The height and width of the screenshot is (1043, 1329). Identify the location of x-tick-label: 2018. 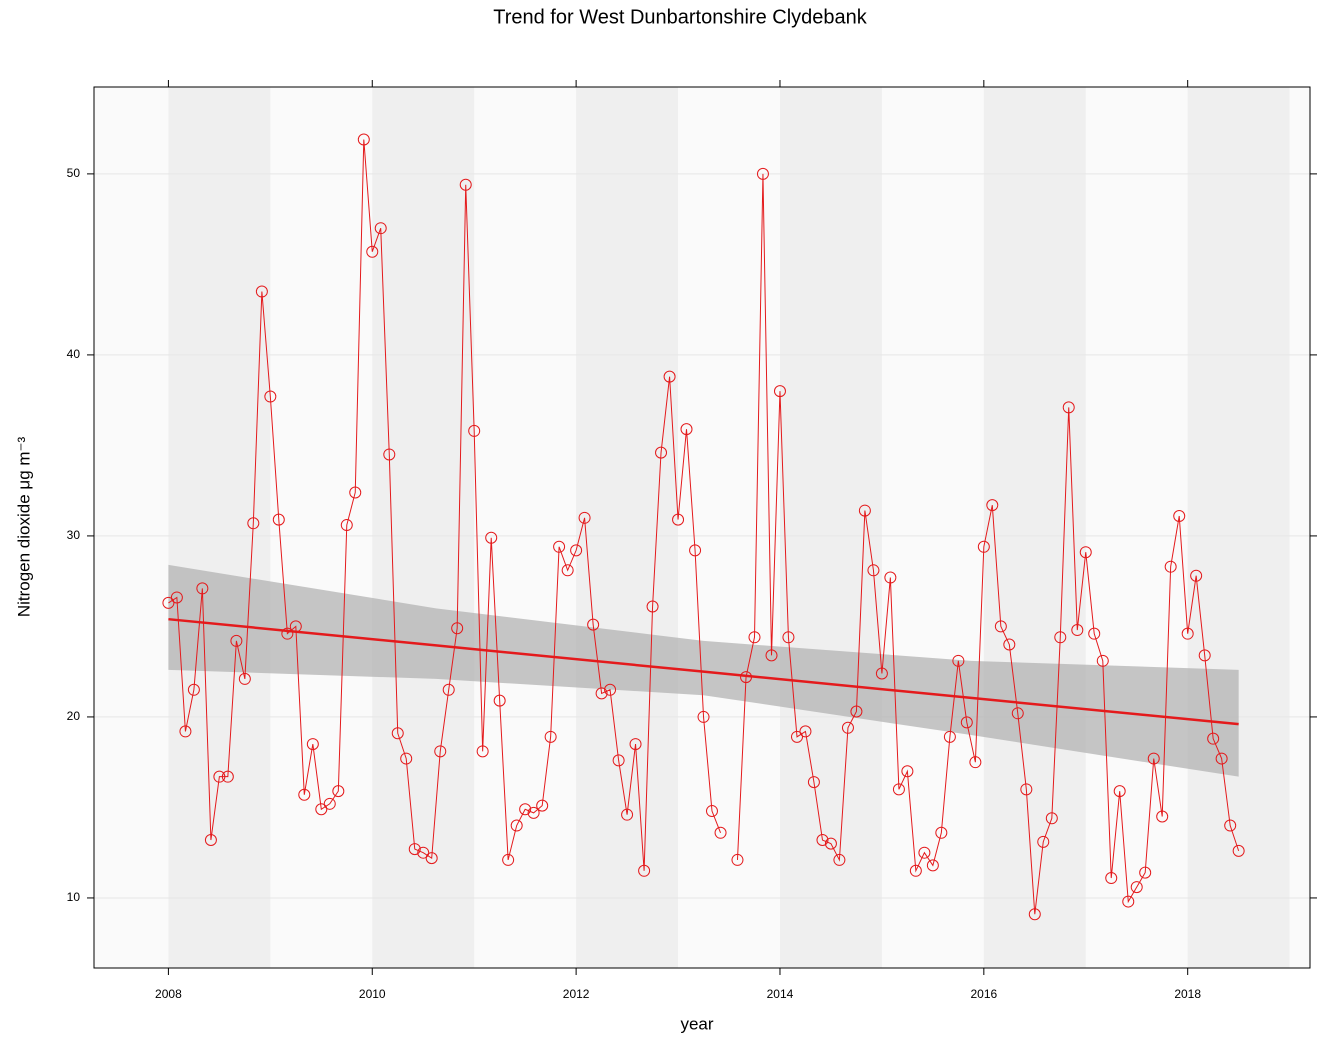
(1187, 994).